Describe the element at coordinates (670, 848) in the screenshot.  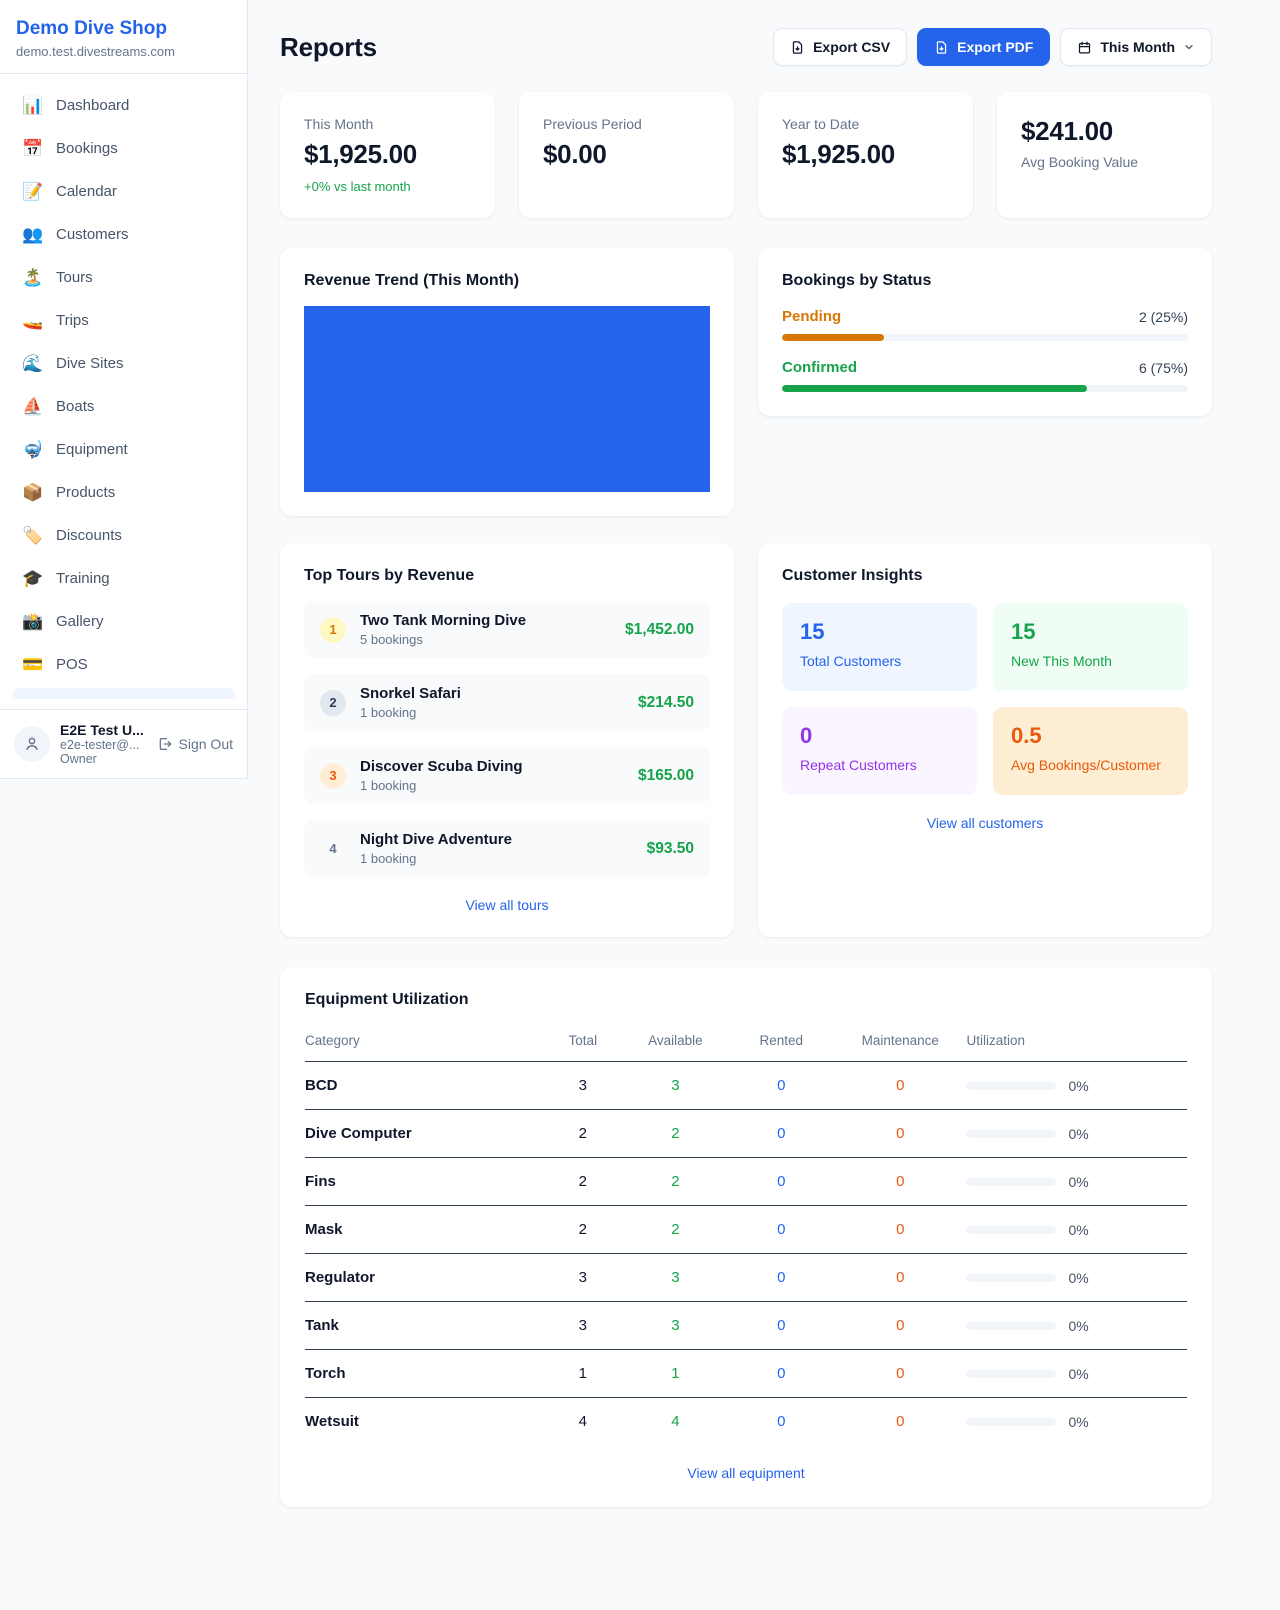
I see `tour-revenue: $93.50` at that location.